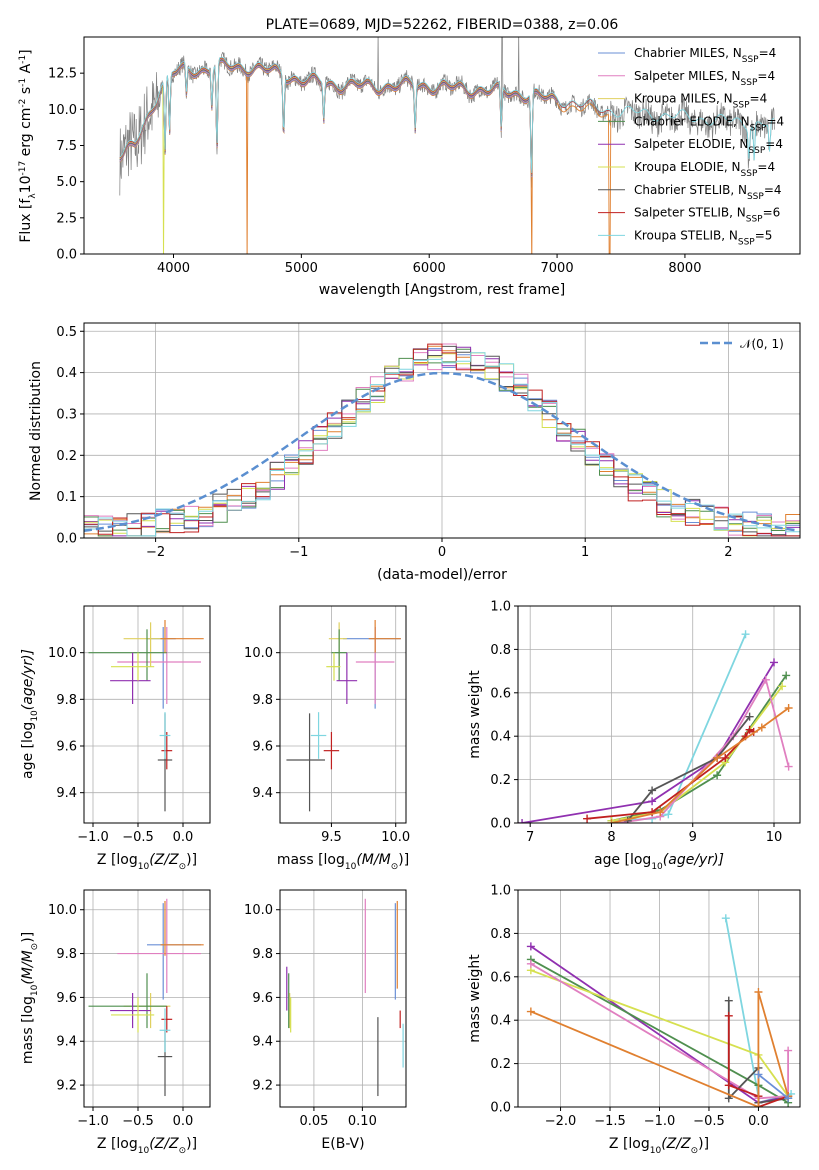 The width and height of the screenshot is (819, 1170). What do you see at coordinates (66, 182) in the screenshot?
I see `y-tick-label: 5.0` at bounding box center [66, 182].